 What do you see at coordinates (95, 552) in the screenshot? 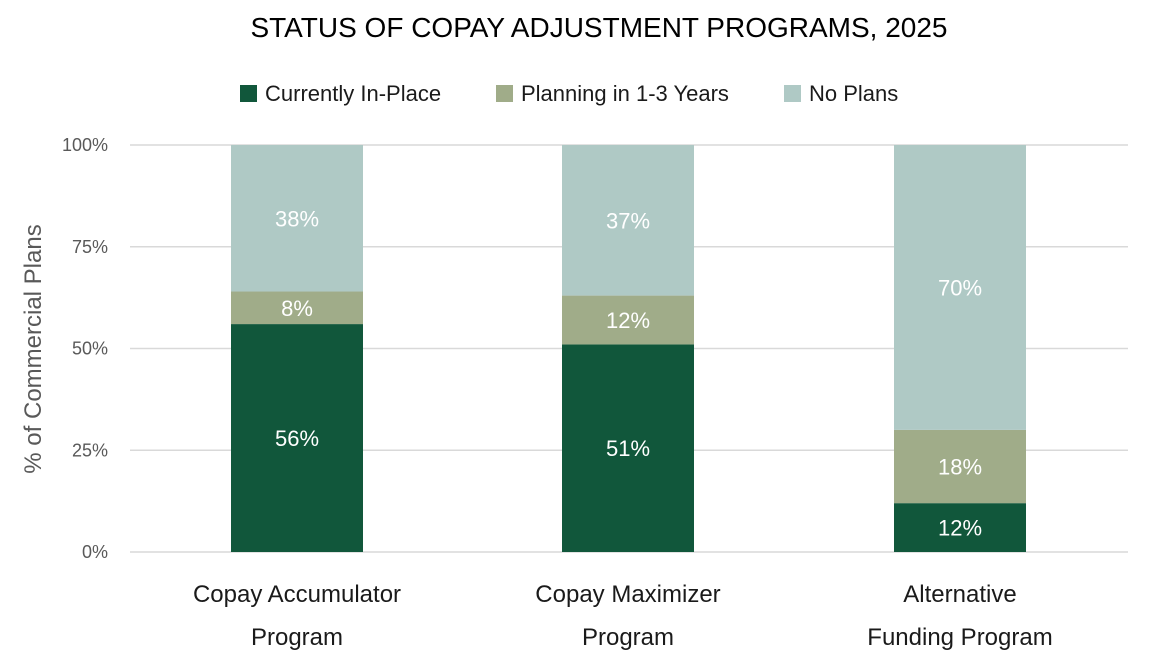
I see `y-tick-label: 0%` at bounding box center [95, 552].